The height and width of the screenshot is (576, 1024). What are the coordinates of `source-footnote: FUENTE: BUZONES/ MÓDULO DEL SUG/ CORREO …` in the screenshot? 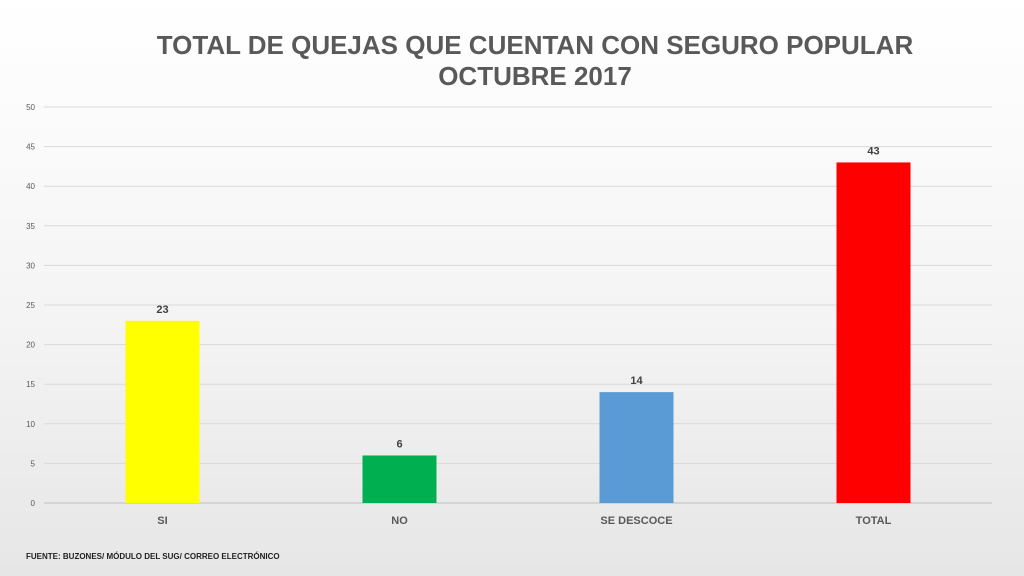 It's located at (153, 556).